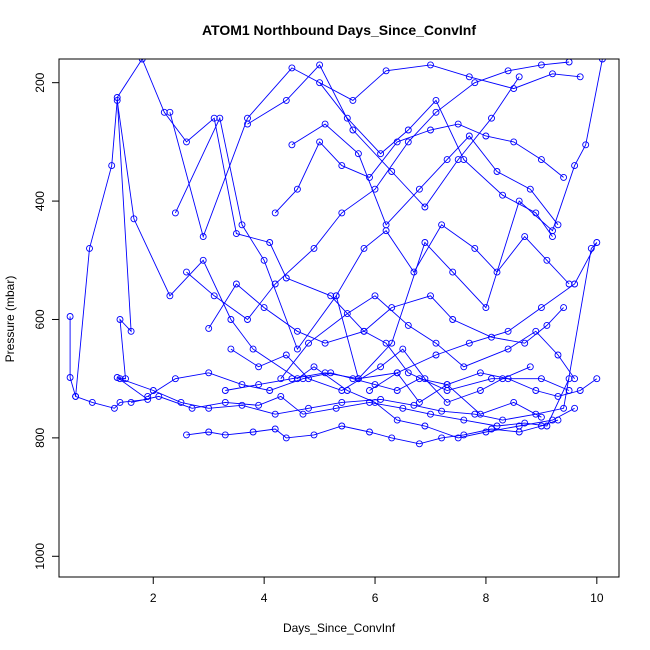 This screenshot has width=650, height=650. I want to click on y-axis: 200 400 600 800 1000, so click(46, 321).